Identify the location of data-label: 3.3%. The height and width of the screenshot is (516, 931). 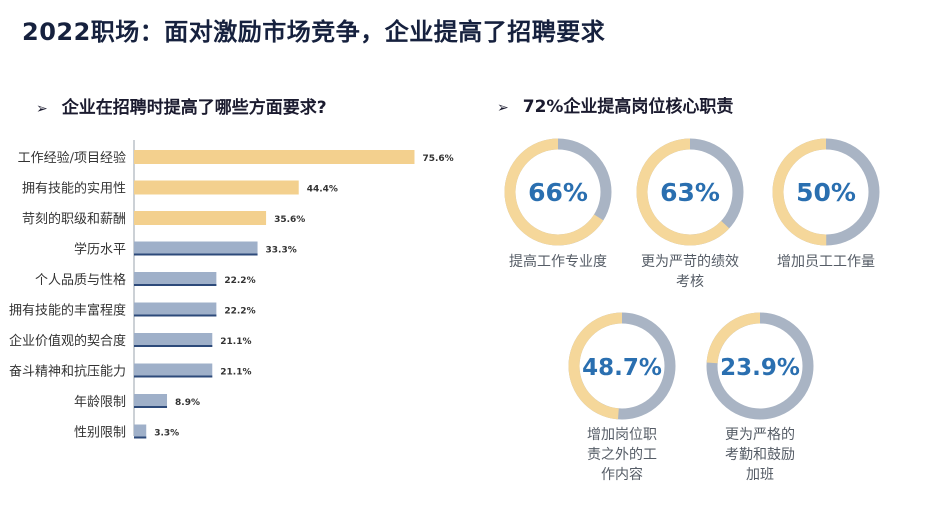
(166, 434).